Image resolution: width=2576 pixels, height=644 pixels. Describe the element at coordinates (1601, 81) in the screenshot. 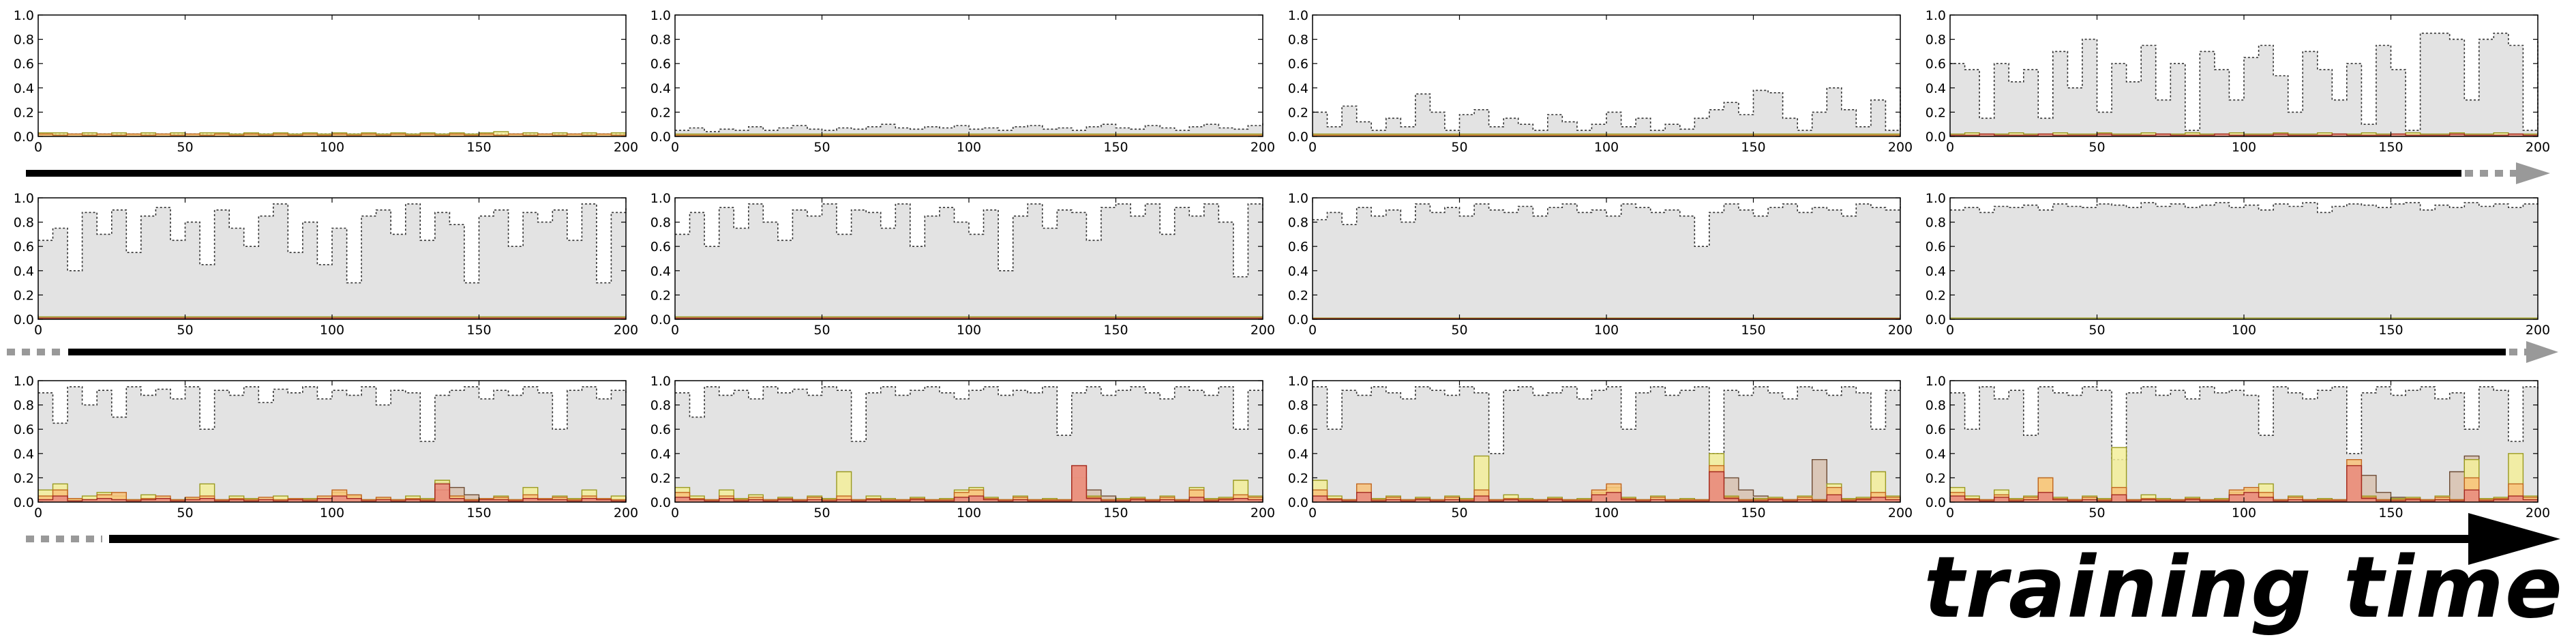

I see `panel-0-2: 0.0 0.2 0.4 0.6 0.8 1.0 0 50 100 150 200` at that location.